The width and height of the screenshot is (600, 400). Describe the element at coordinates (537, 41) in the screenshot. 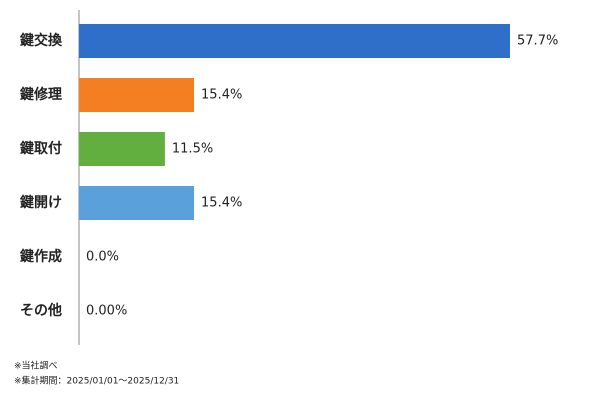

I see `value-label: 57.7%` at that location.